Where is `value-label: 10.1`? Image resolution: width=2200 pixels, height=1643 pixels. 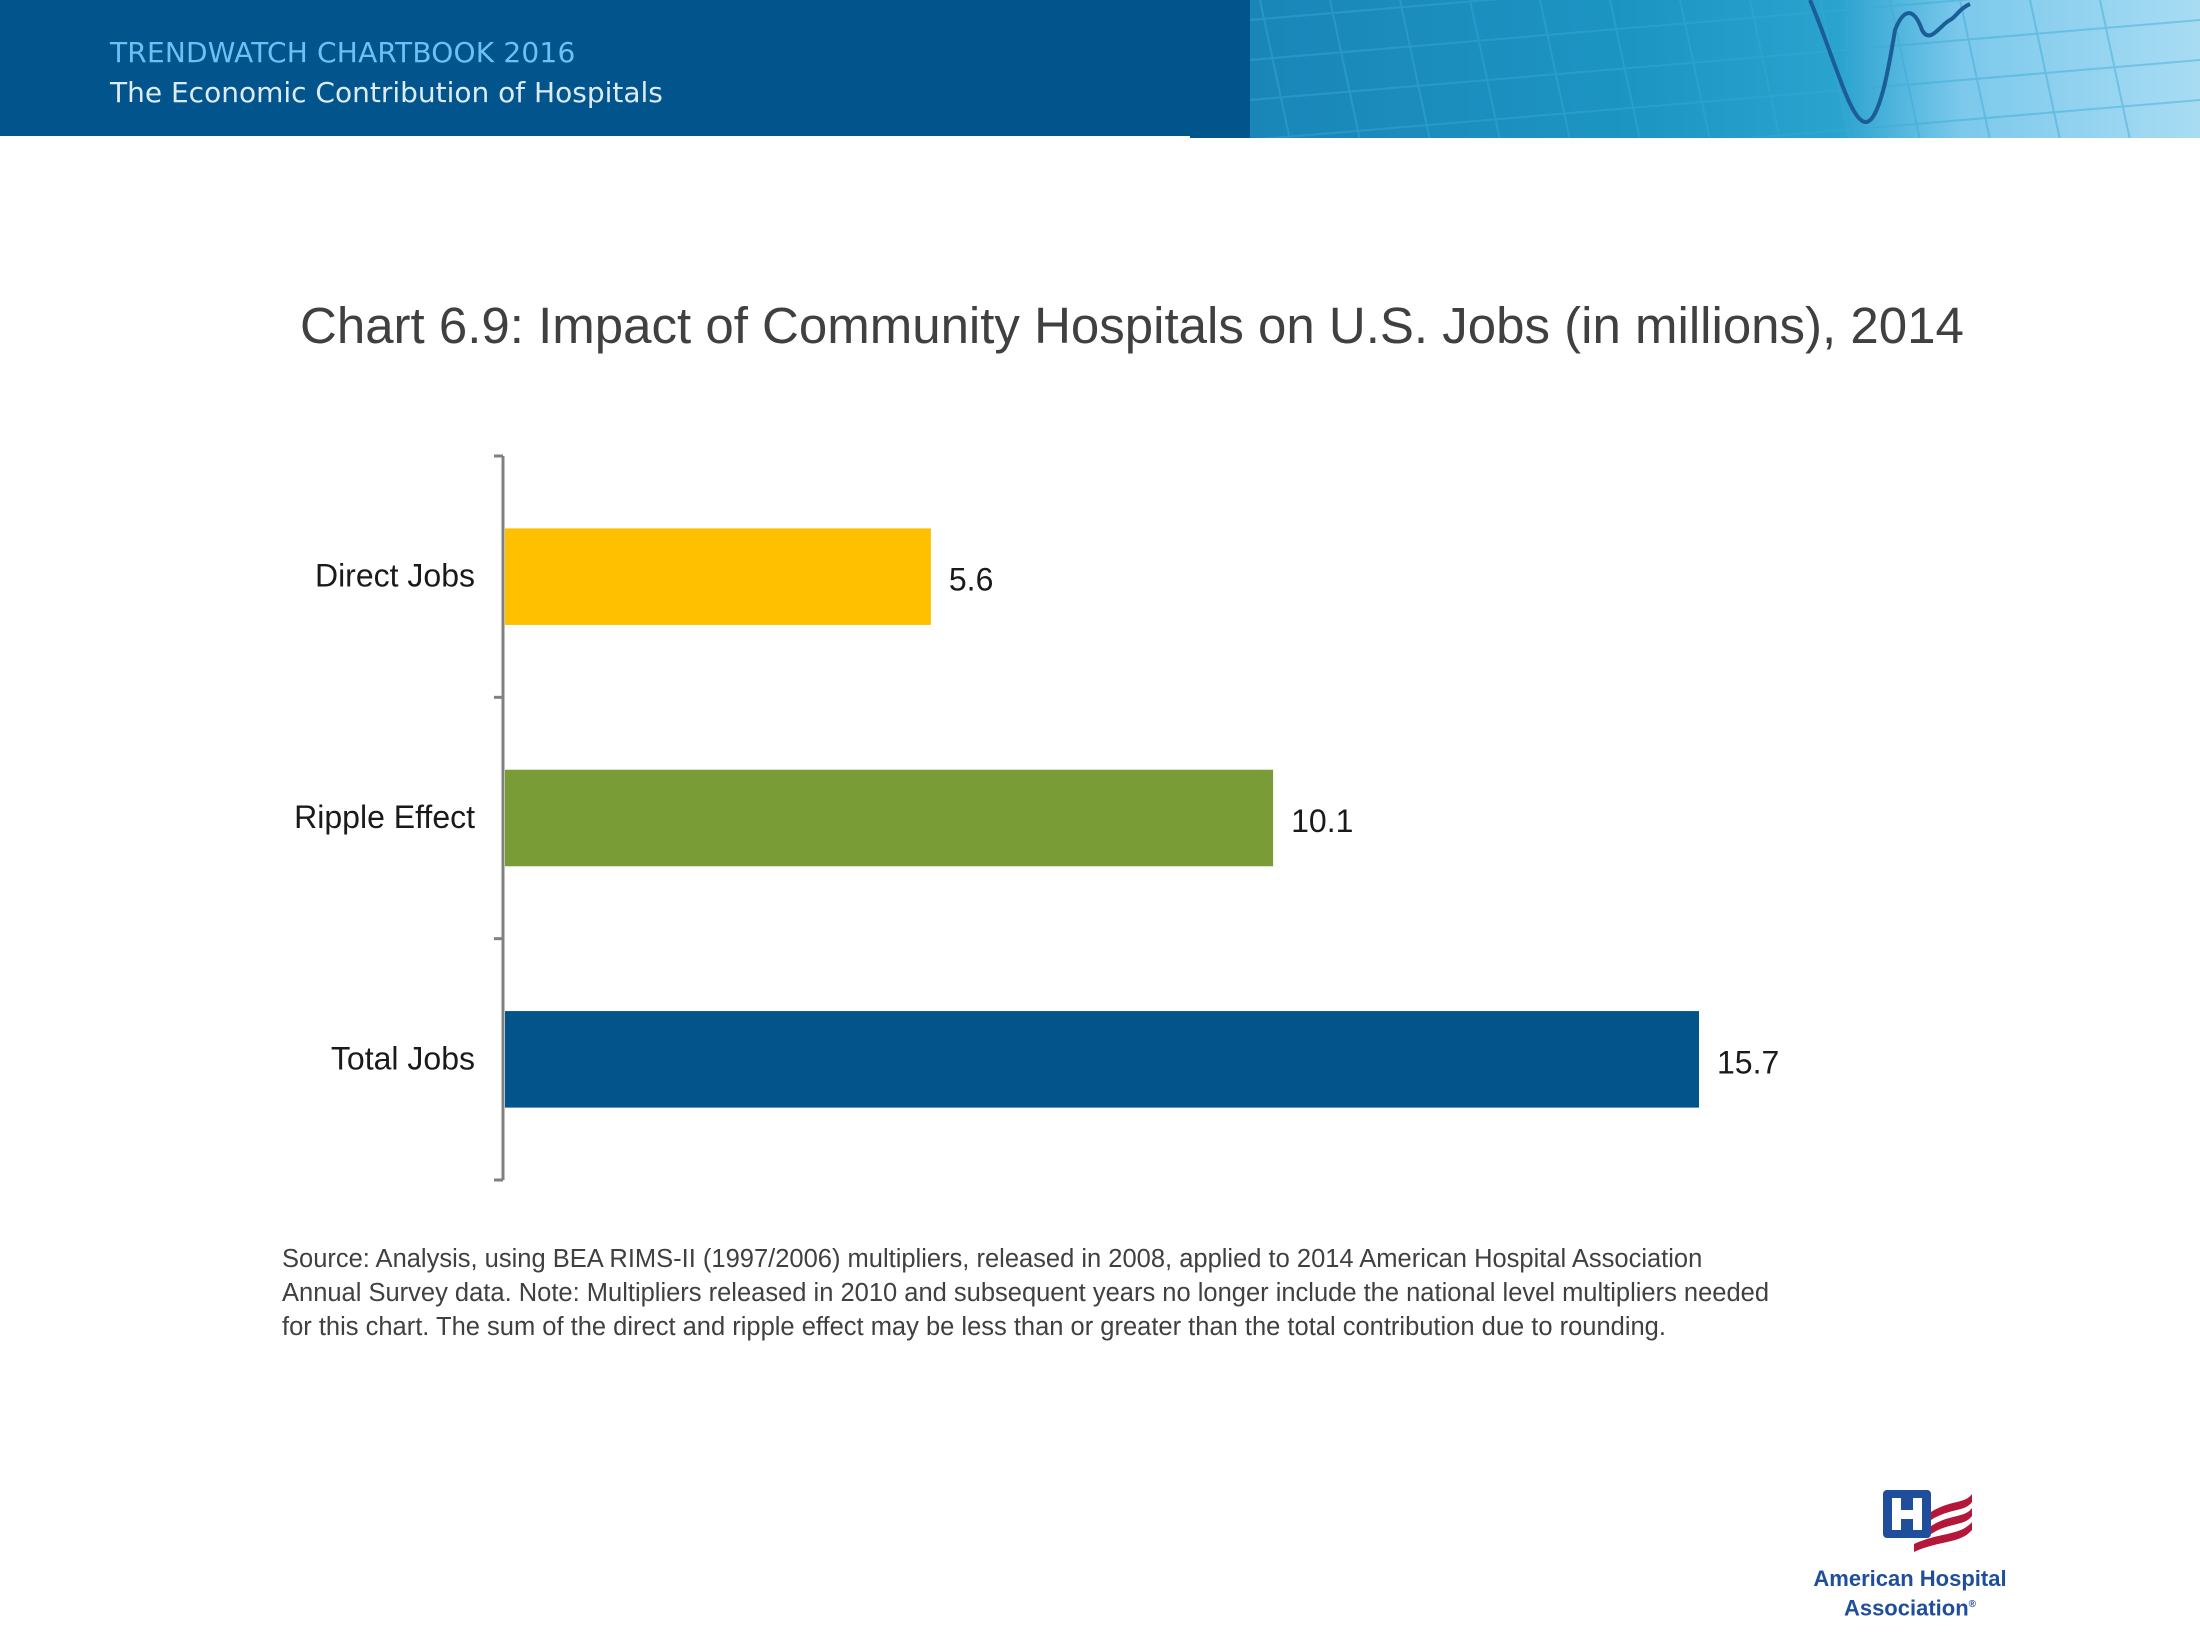 value-label: 10.1 is located at coordinates (1322, 821).